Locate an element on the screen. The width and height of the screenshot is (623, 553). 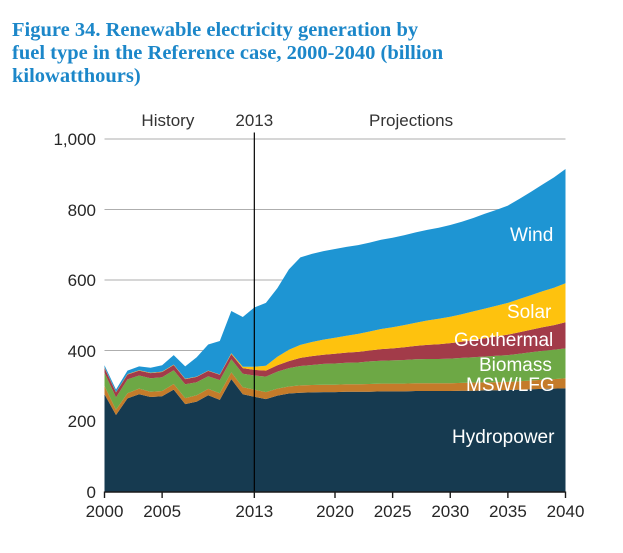
series-label-hydropower: Hydropower is located at coordinates (503, 437).